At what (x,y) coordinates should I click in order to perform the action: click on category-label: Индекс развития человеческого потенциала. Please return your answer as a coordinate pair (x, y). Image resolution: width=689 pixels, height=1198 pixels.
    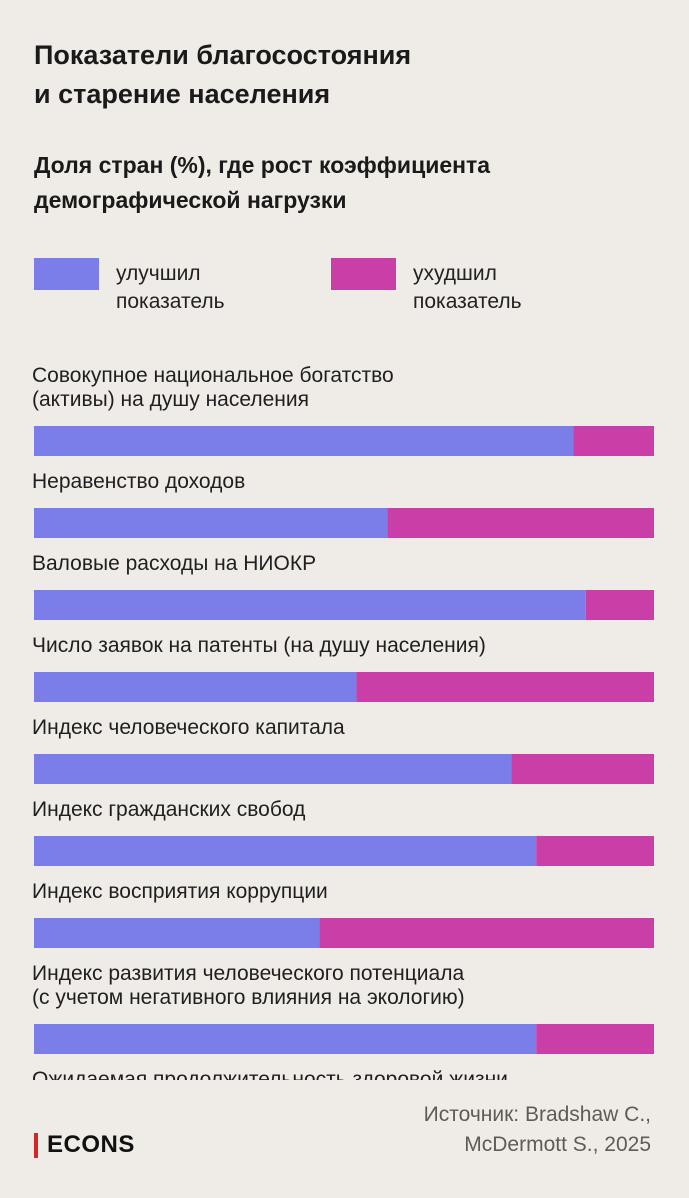
    Looking at the image, I should click on (248, 973).